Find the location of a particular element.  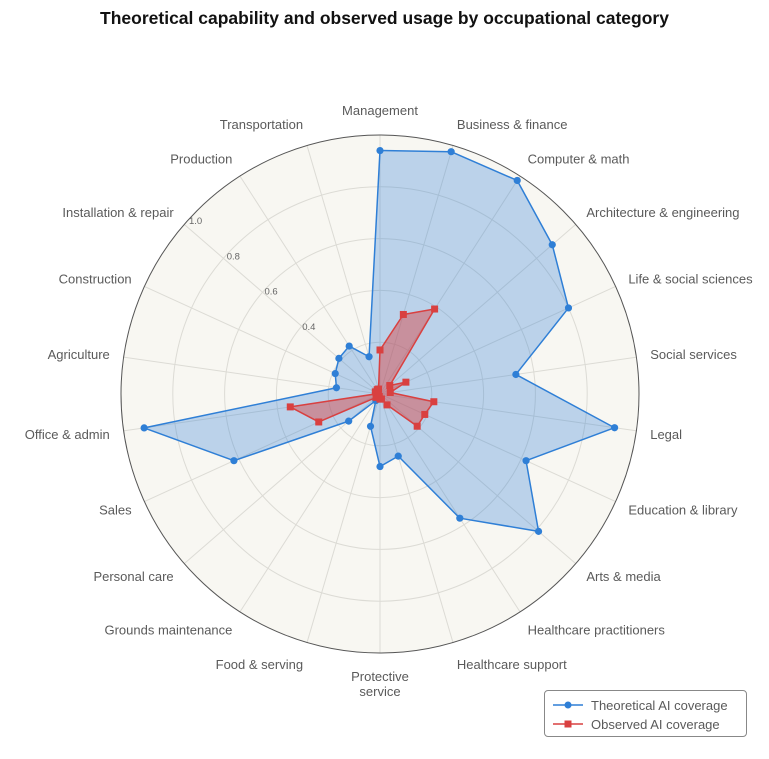

category-label: Legal is located at coordinates (666, 434).